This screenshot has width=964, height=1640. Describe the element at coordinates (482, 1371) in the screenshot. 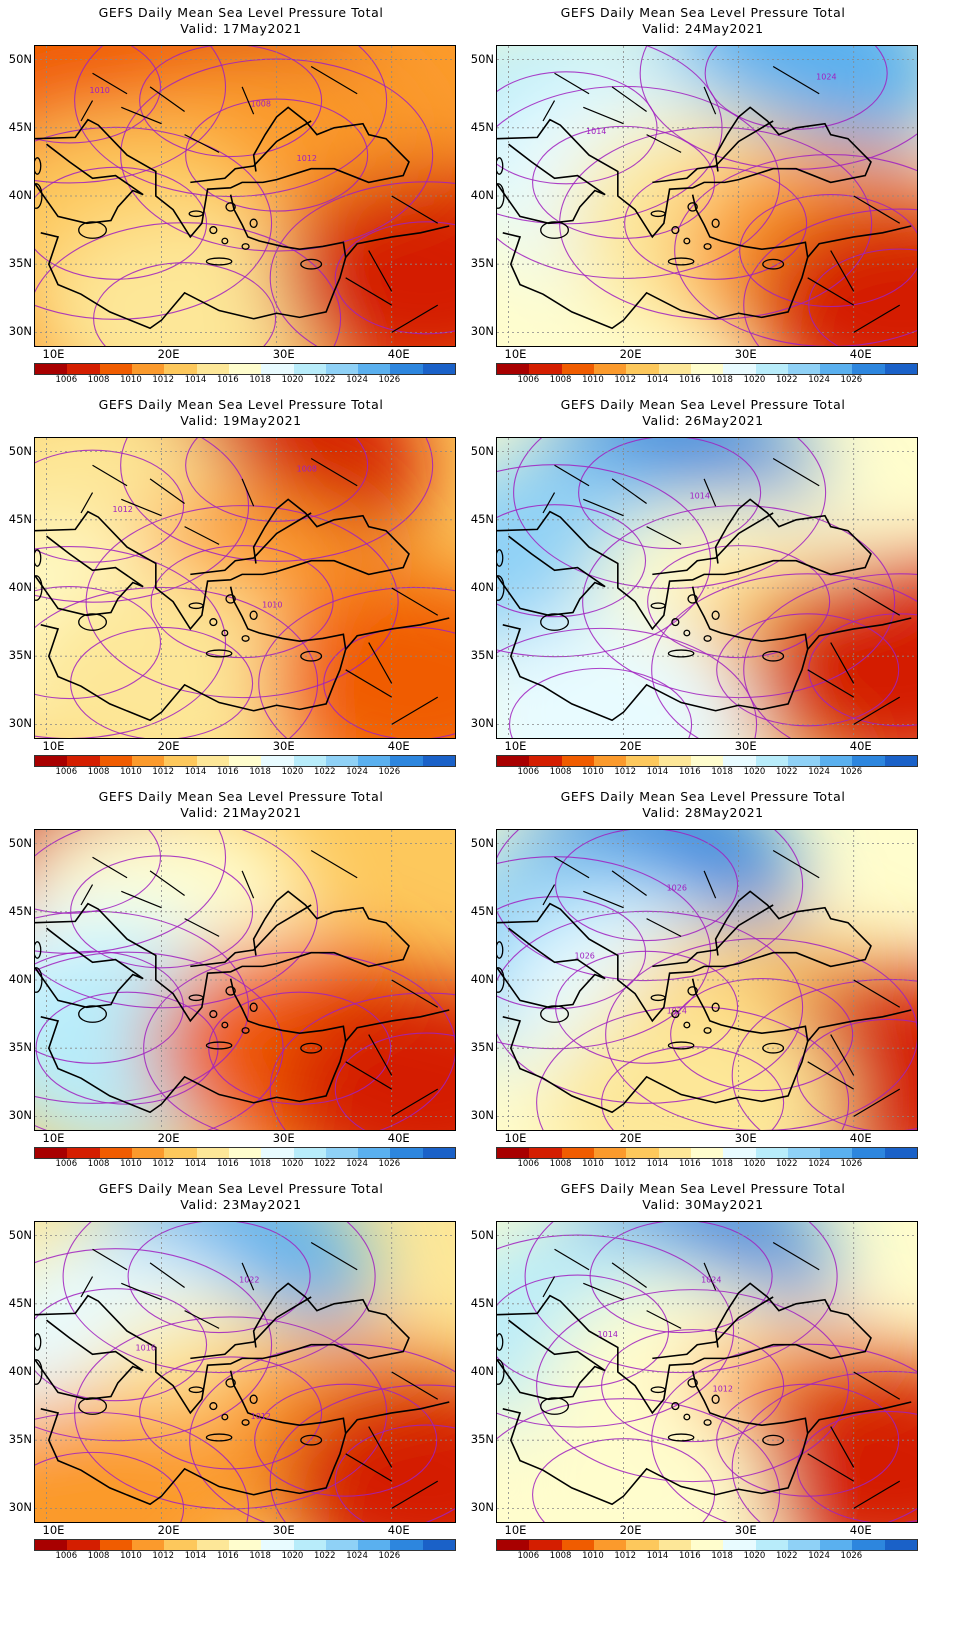

I see `lat-tick-label: 40N` at that location.